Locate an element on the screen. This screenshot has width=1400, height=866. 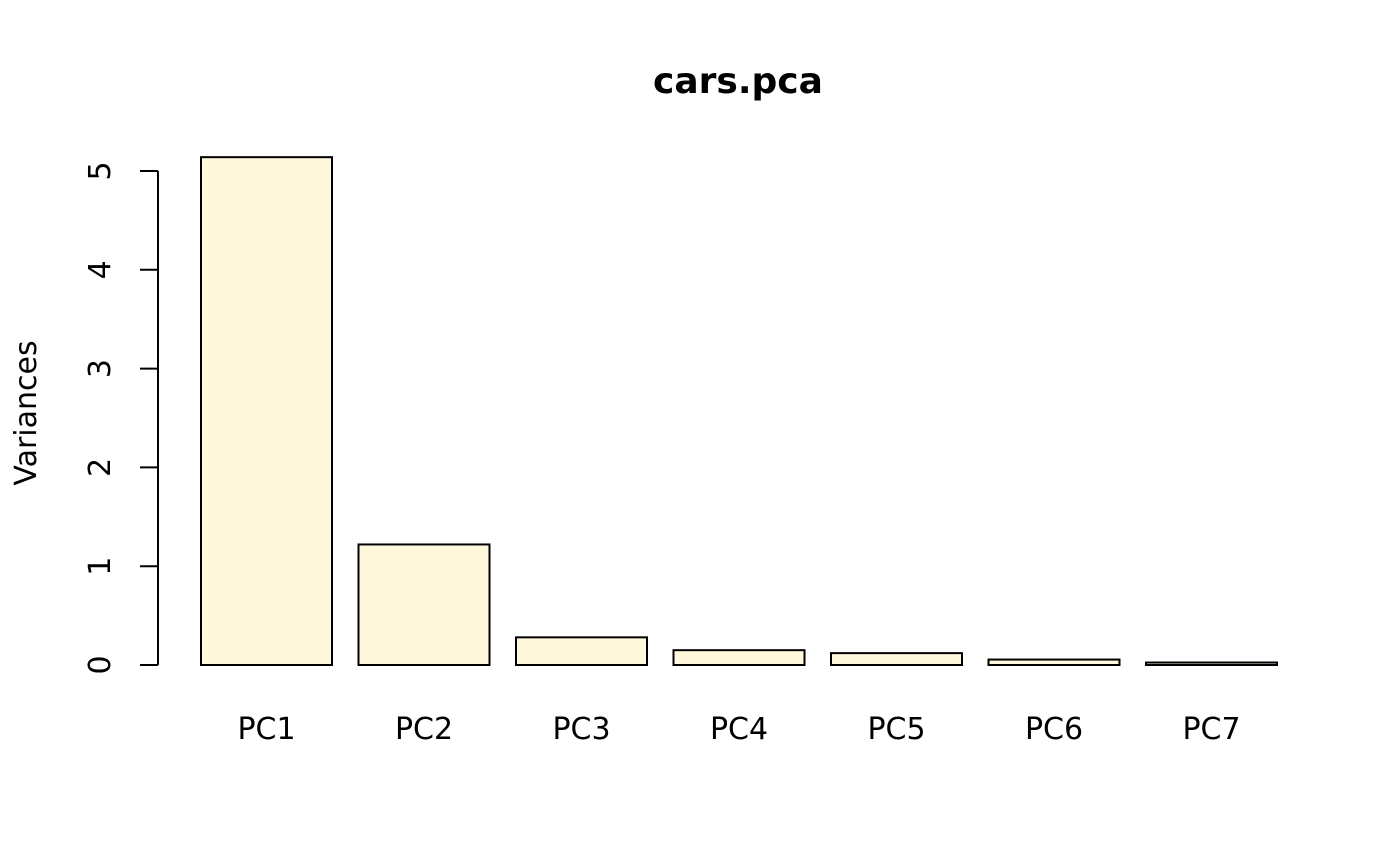
bar-pc1 is located at coordinates (266, 411).